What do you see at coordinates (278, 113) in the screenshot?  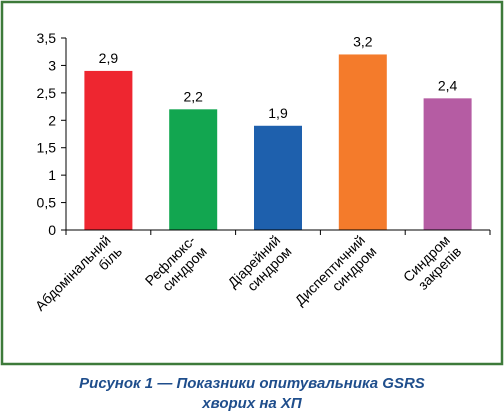 I see `bar-value-label: 1,9` at bounding box center [278, 113].